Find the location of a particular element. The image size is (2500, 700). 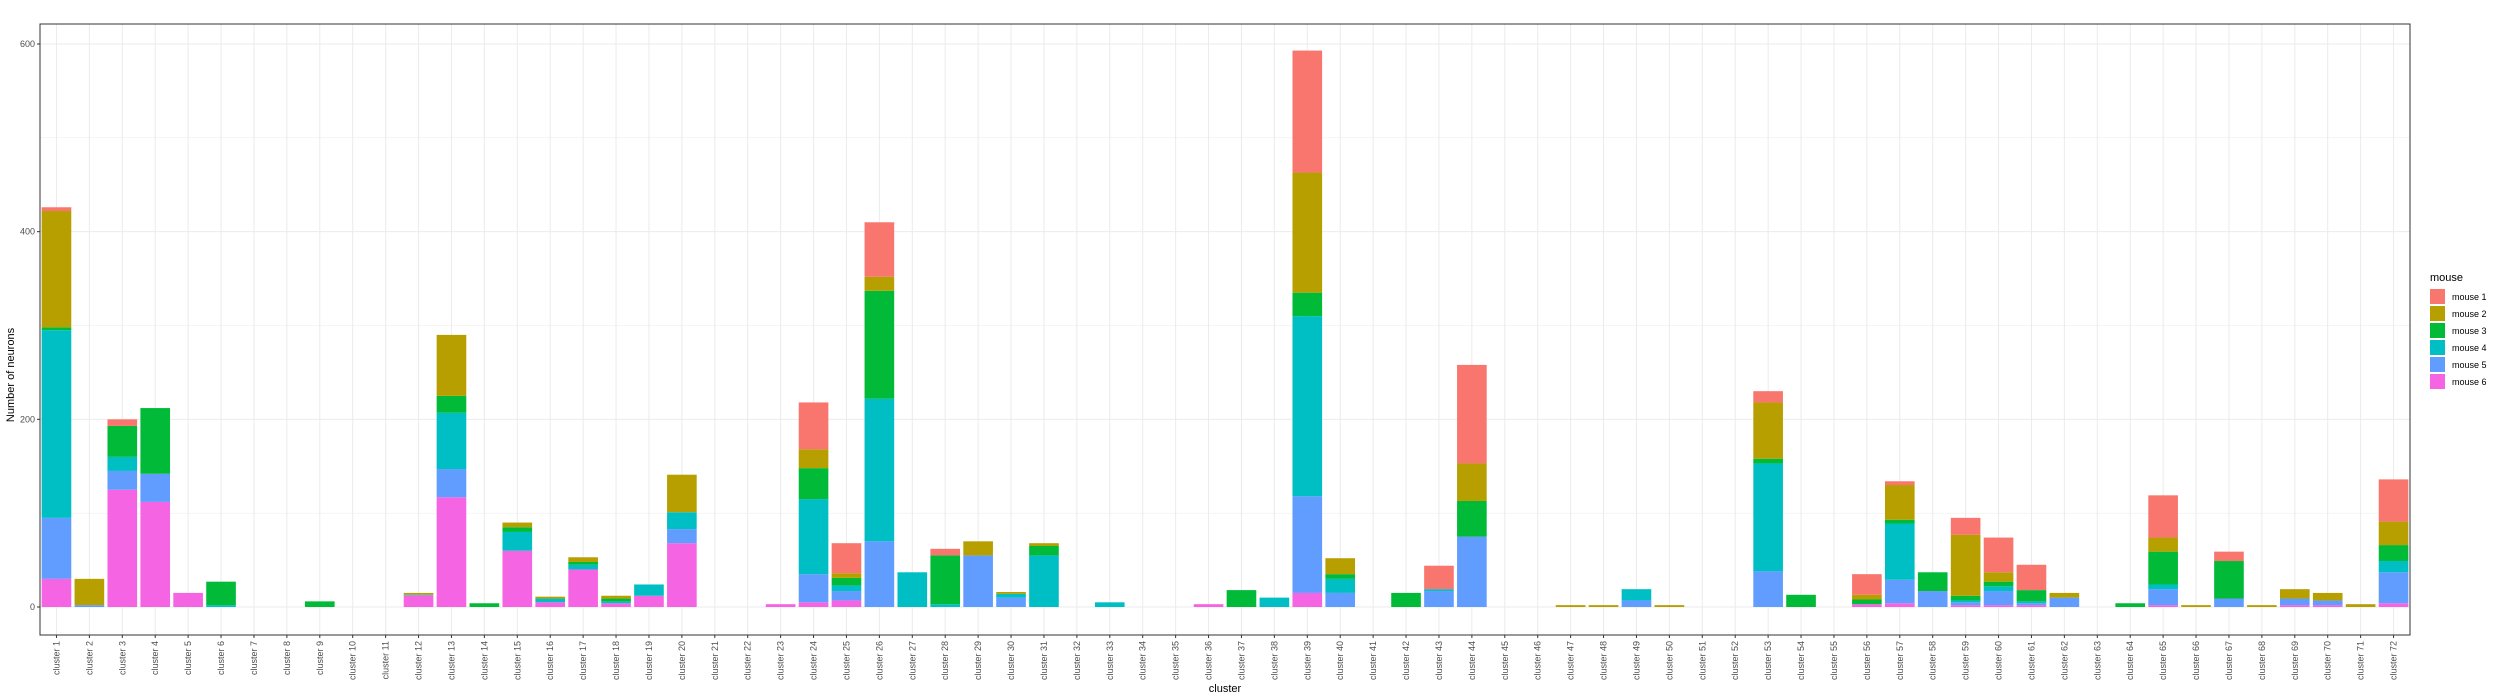

x-tick-label: cluster 72 is located at coordinates (2394, 660).